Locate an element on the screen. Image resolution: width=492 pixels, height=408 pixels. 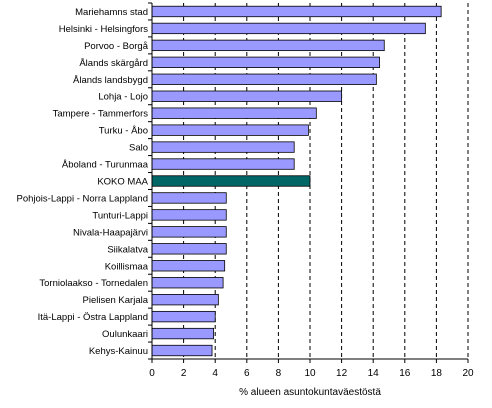
category-label-20: Kehys-Kainuu is located at coordinates (118, 351).